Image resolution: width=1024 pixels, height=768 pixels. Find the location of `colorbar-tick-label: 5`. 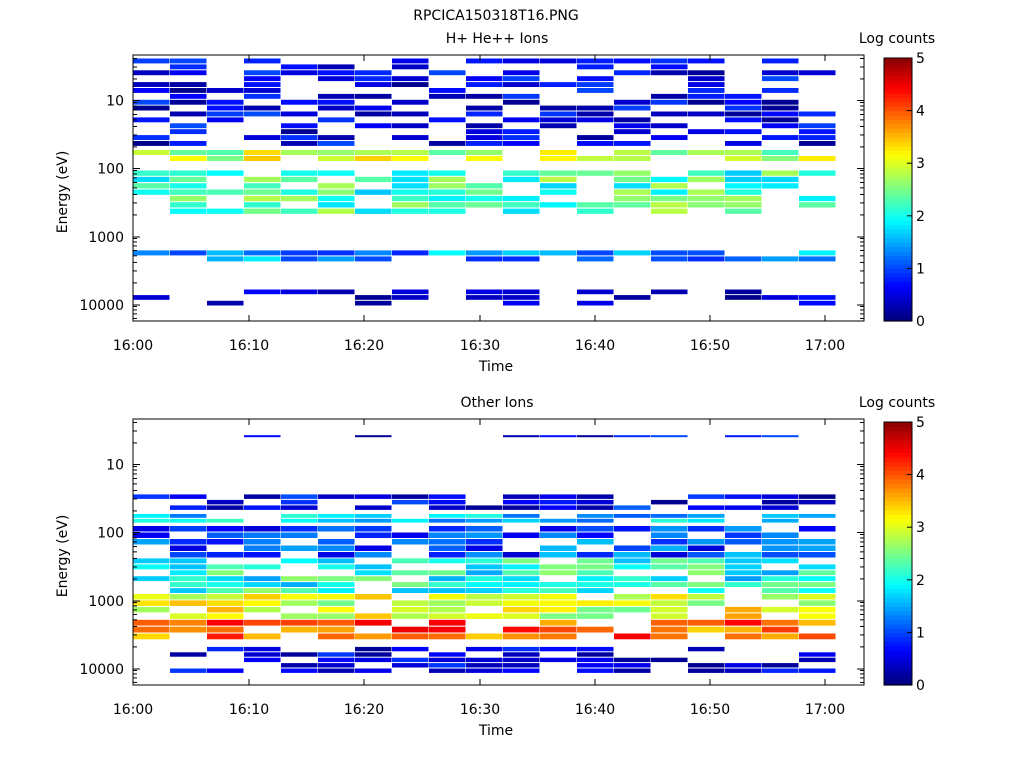

colorbar-tick-label: 5 is located at coordinates (920, 59).